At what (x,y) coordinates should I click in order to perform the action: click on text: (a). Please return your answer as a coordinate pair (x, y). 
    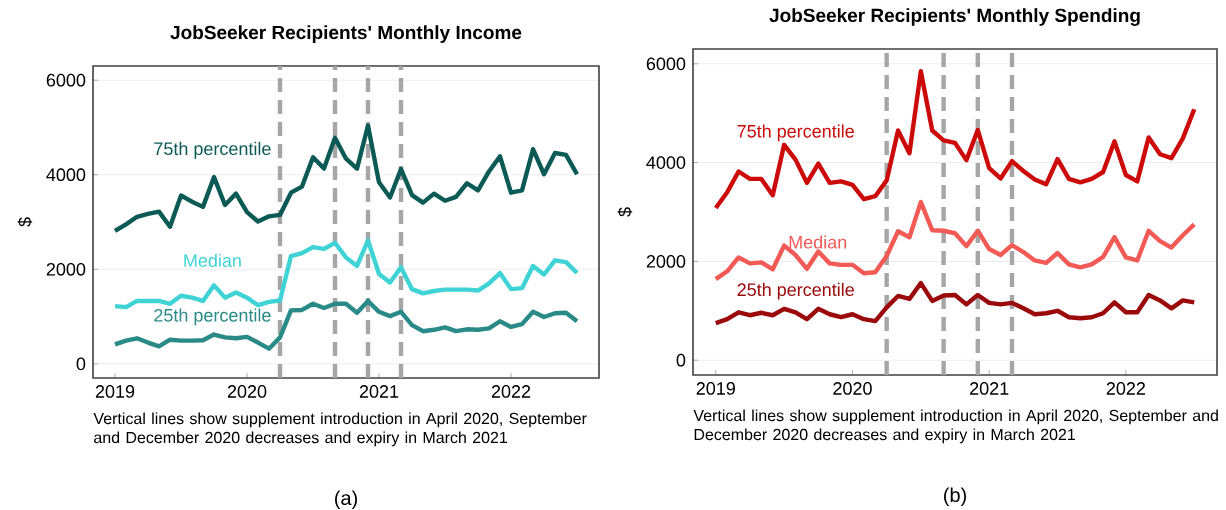
    Looking at the image, I should click on (346, 500).